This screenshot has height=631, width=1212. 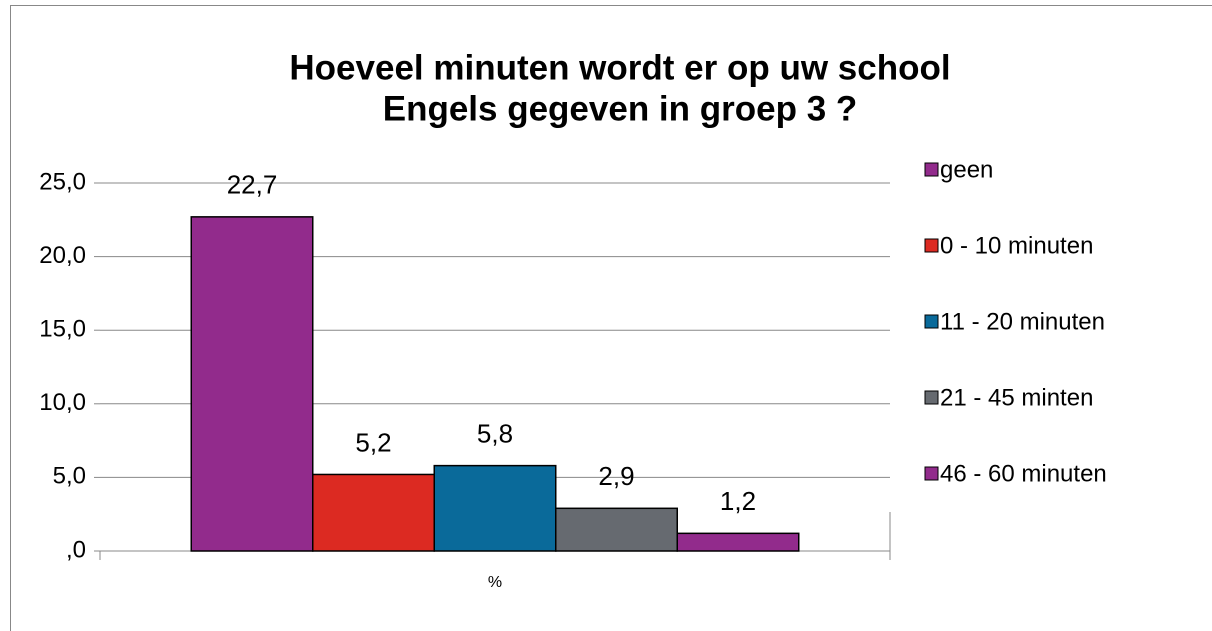 I want to click on legend-label: 21 - 45 minten, so click(x=1016, y=397).